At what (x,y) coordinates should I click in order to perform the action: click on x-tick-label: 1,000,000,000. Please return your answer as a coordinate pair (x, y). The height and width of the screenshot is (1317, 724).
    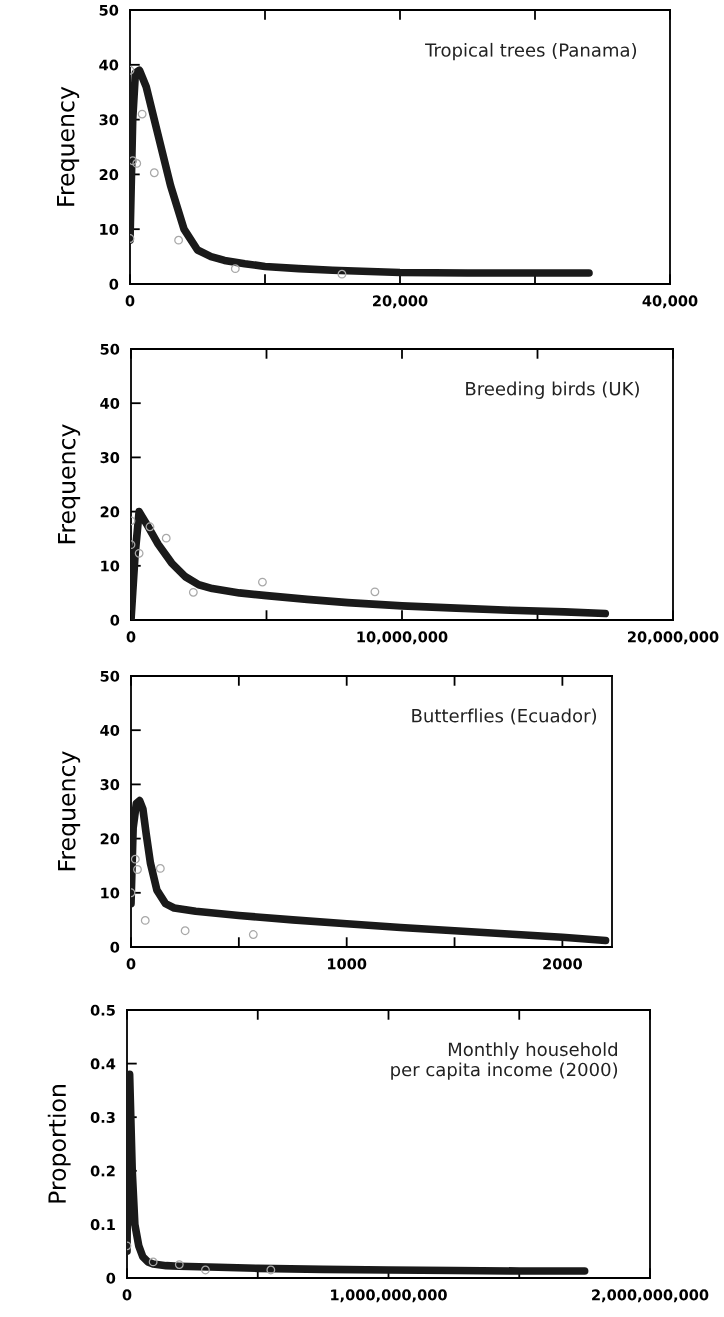
    Looking at the image, I should click on (389, 1296).